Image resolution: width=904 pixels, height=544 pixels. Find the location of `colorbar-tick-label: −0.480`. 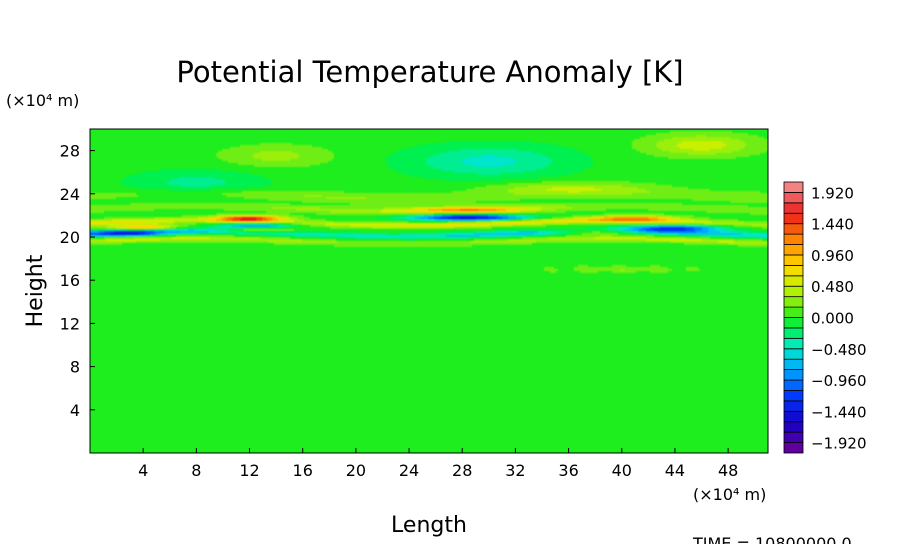

colorbar-tick-label: −0.480 is located at coordinates (839, 350).